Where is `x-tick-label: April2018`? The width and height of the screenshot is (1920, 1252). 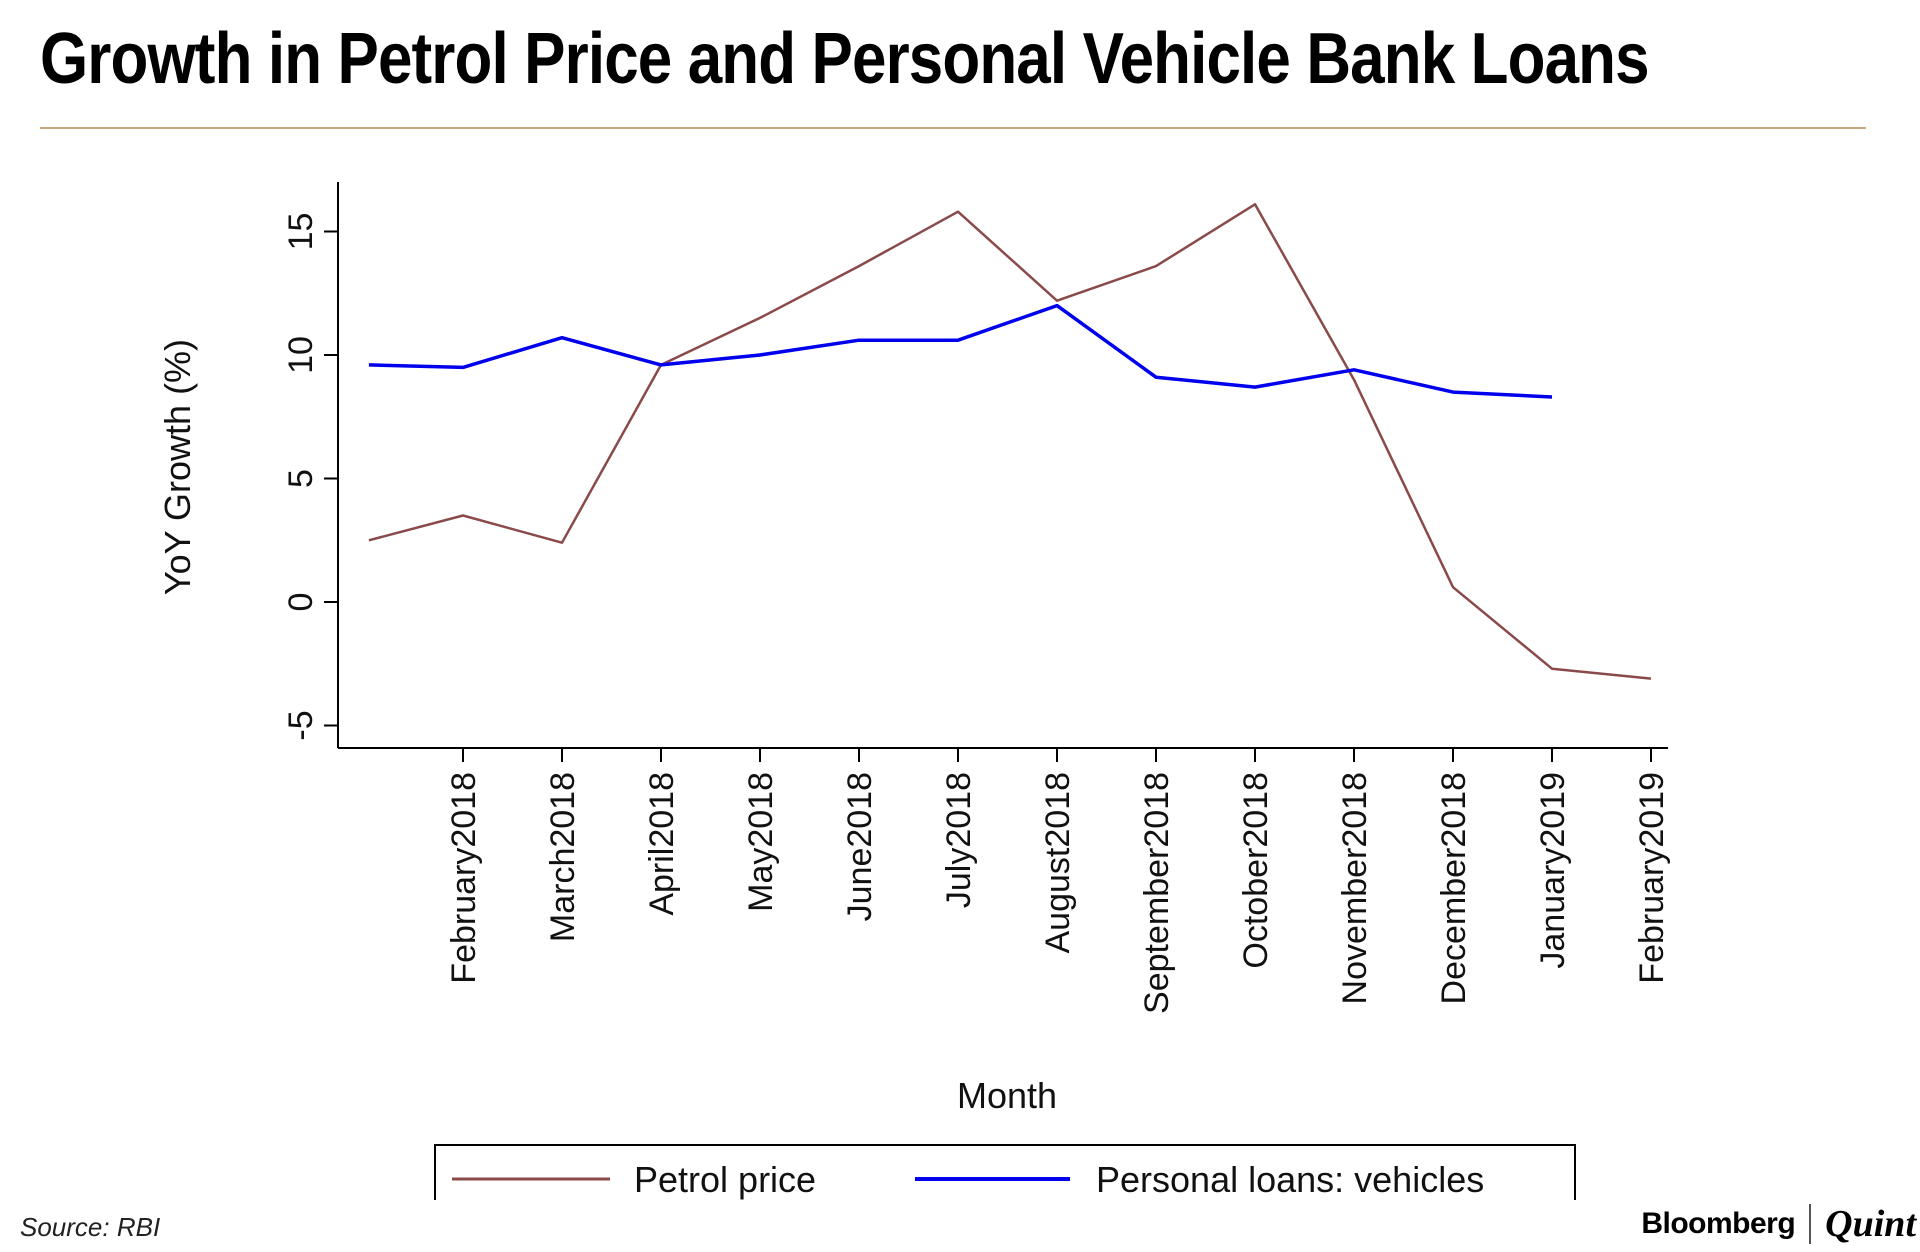 x-tick-label: April2018 is located at coordinates (662, 844).